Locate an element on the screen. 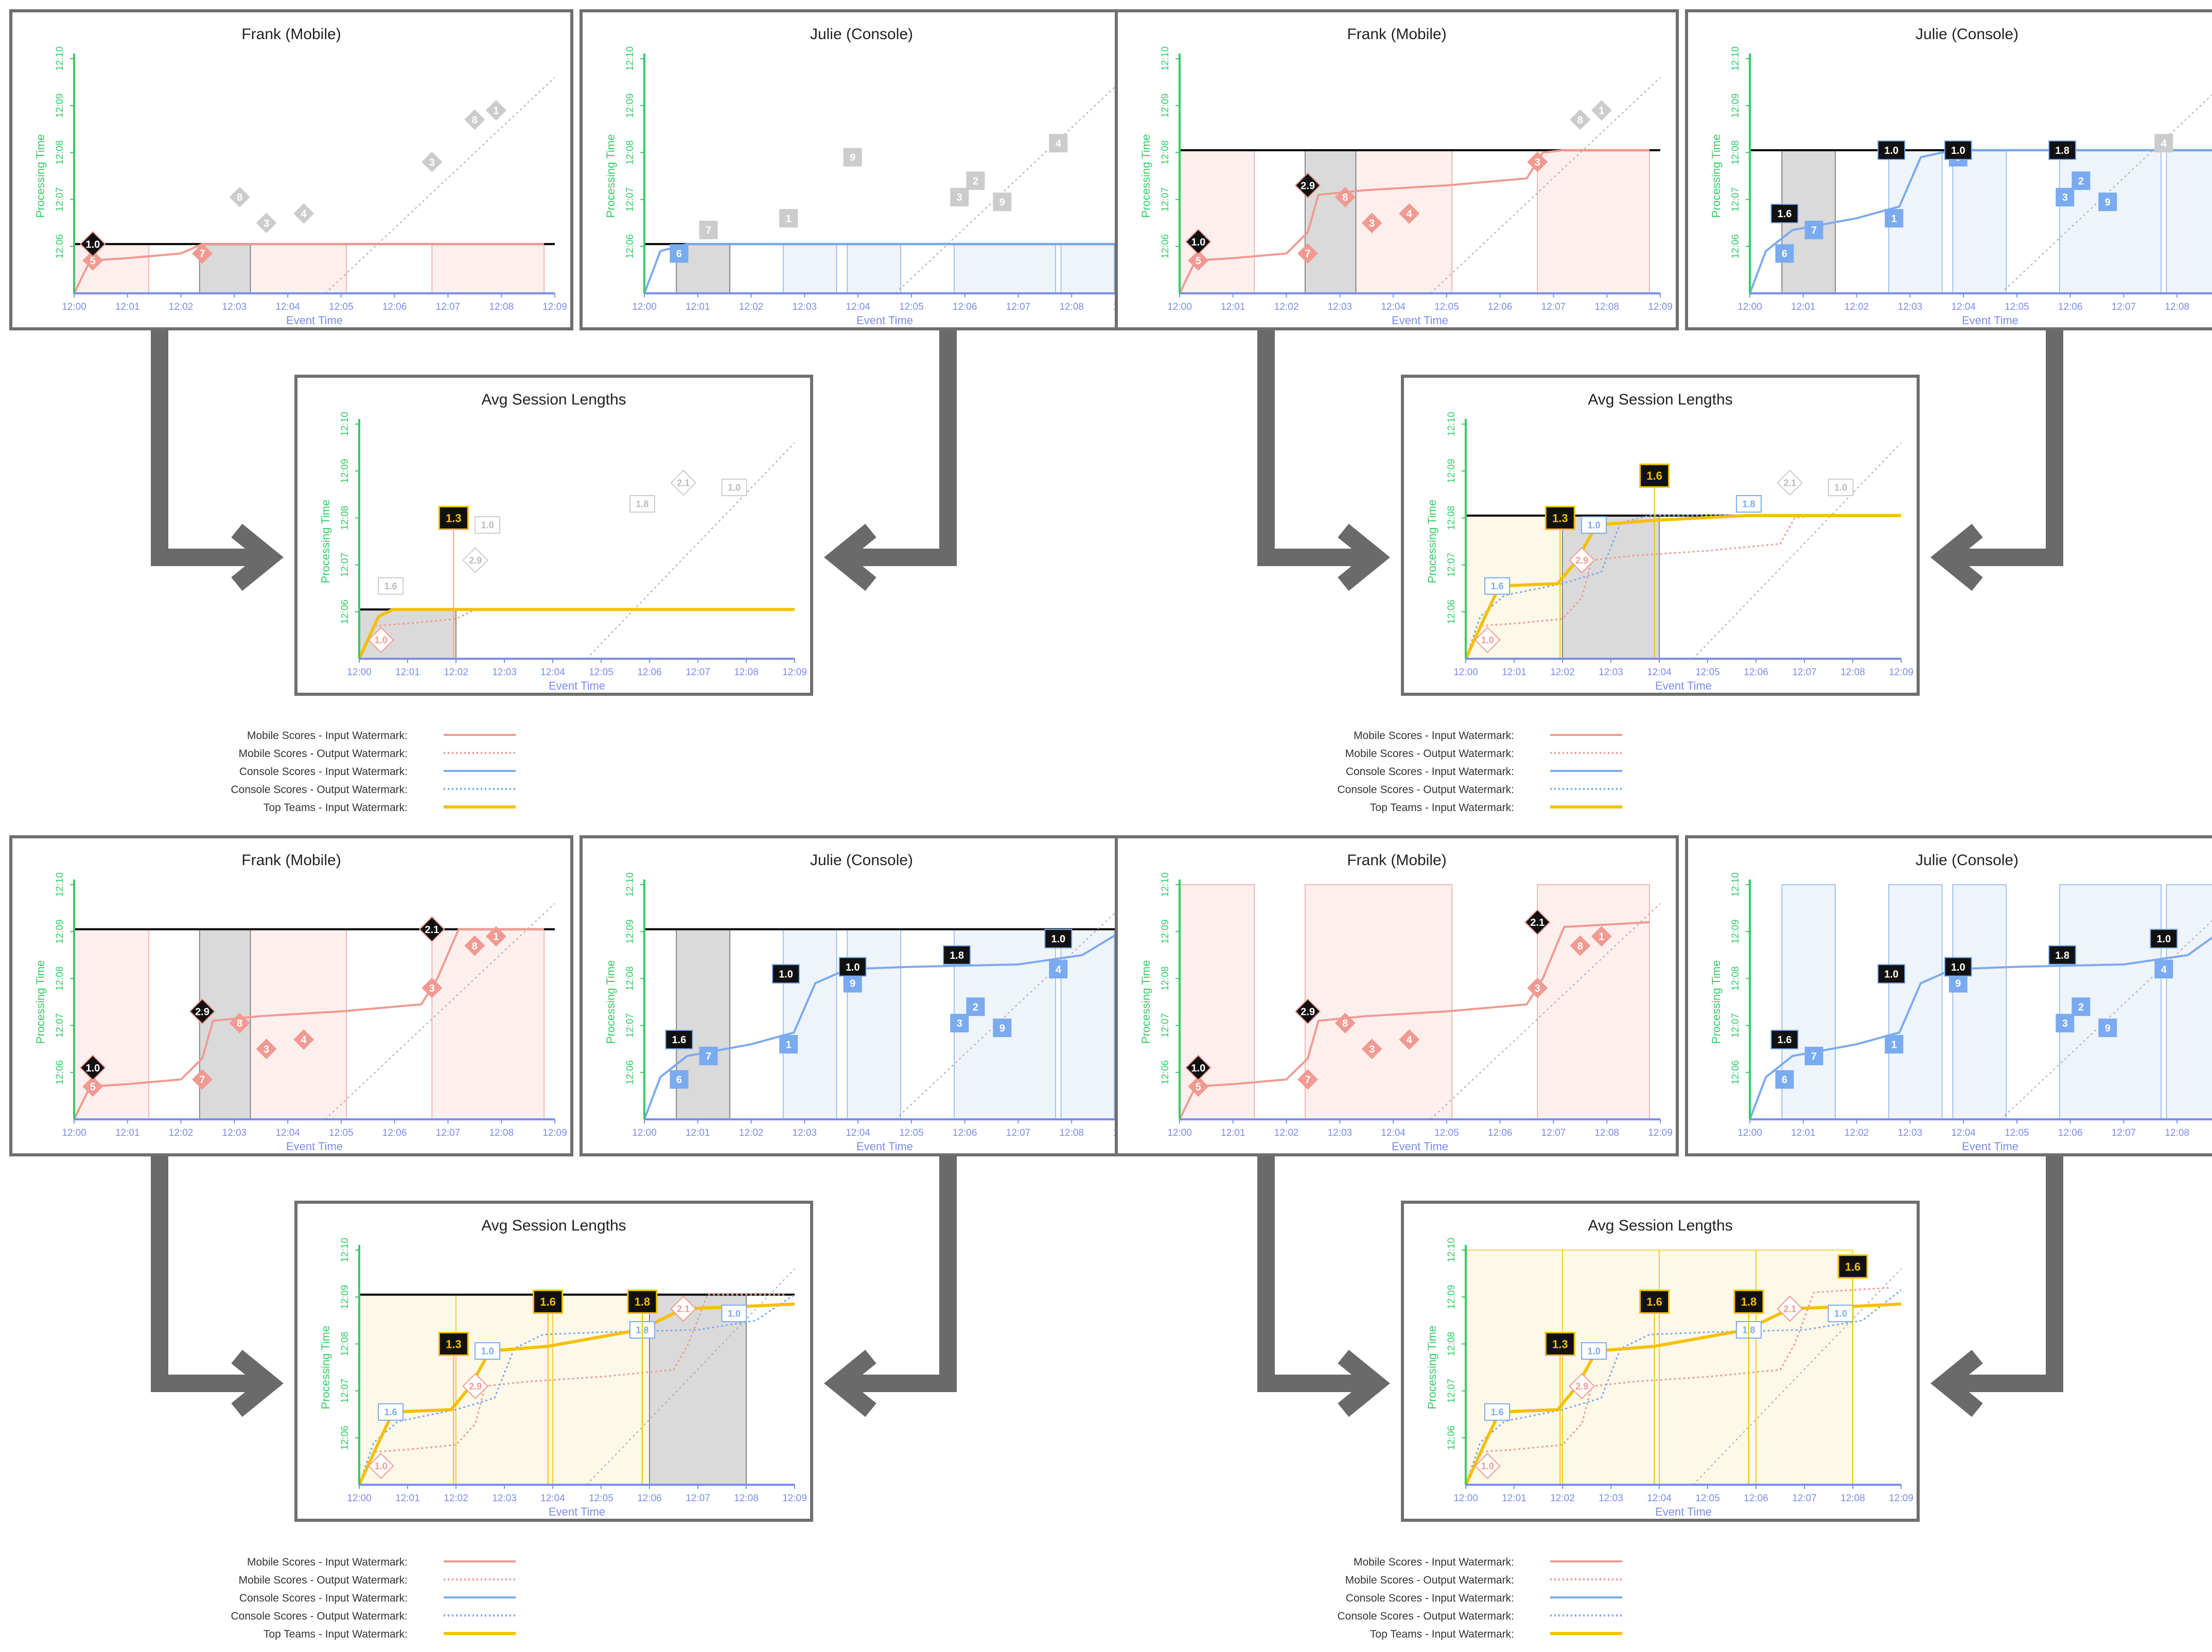 This screenshot has height=1652, width=2212. panel-title: Frank (Mobile) is located at coordinates (1396, 34).